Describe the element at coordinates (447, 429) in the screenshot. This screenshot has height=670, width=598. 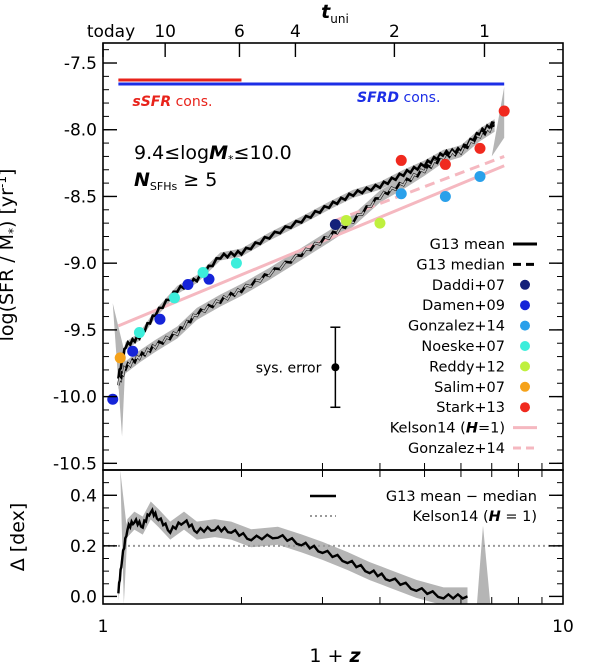
I see `legend-label-9: Kelson14 (H=1)` at that location.